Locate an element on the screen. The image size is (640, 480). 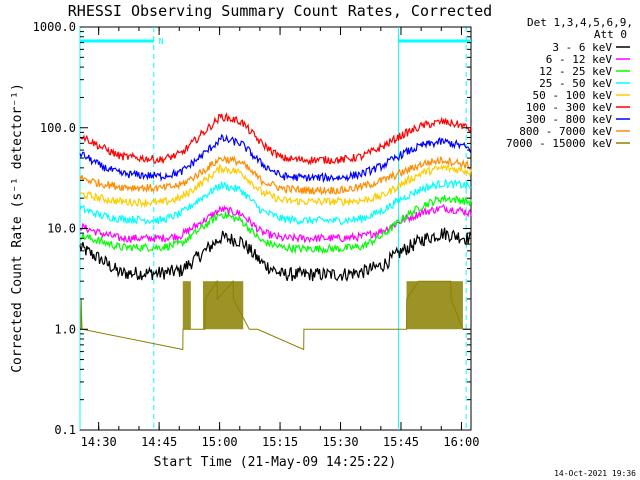
y-tick-label: 0.1 is located at coordinates (65, 430).